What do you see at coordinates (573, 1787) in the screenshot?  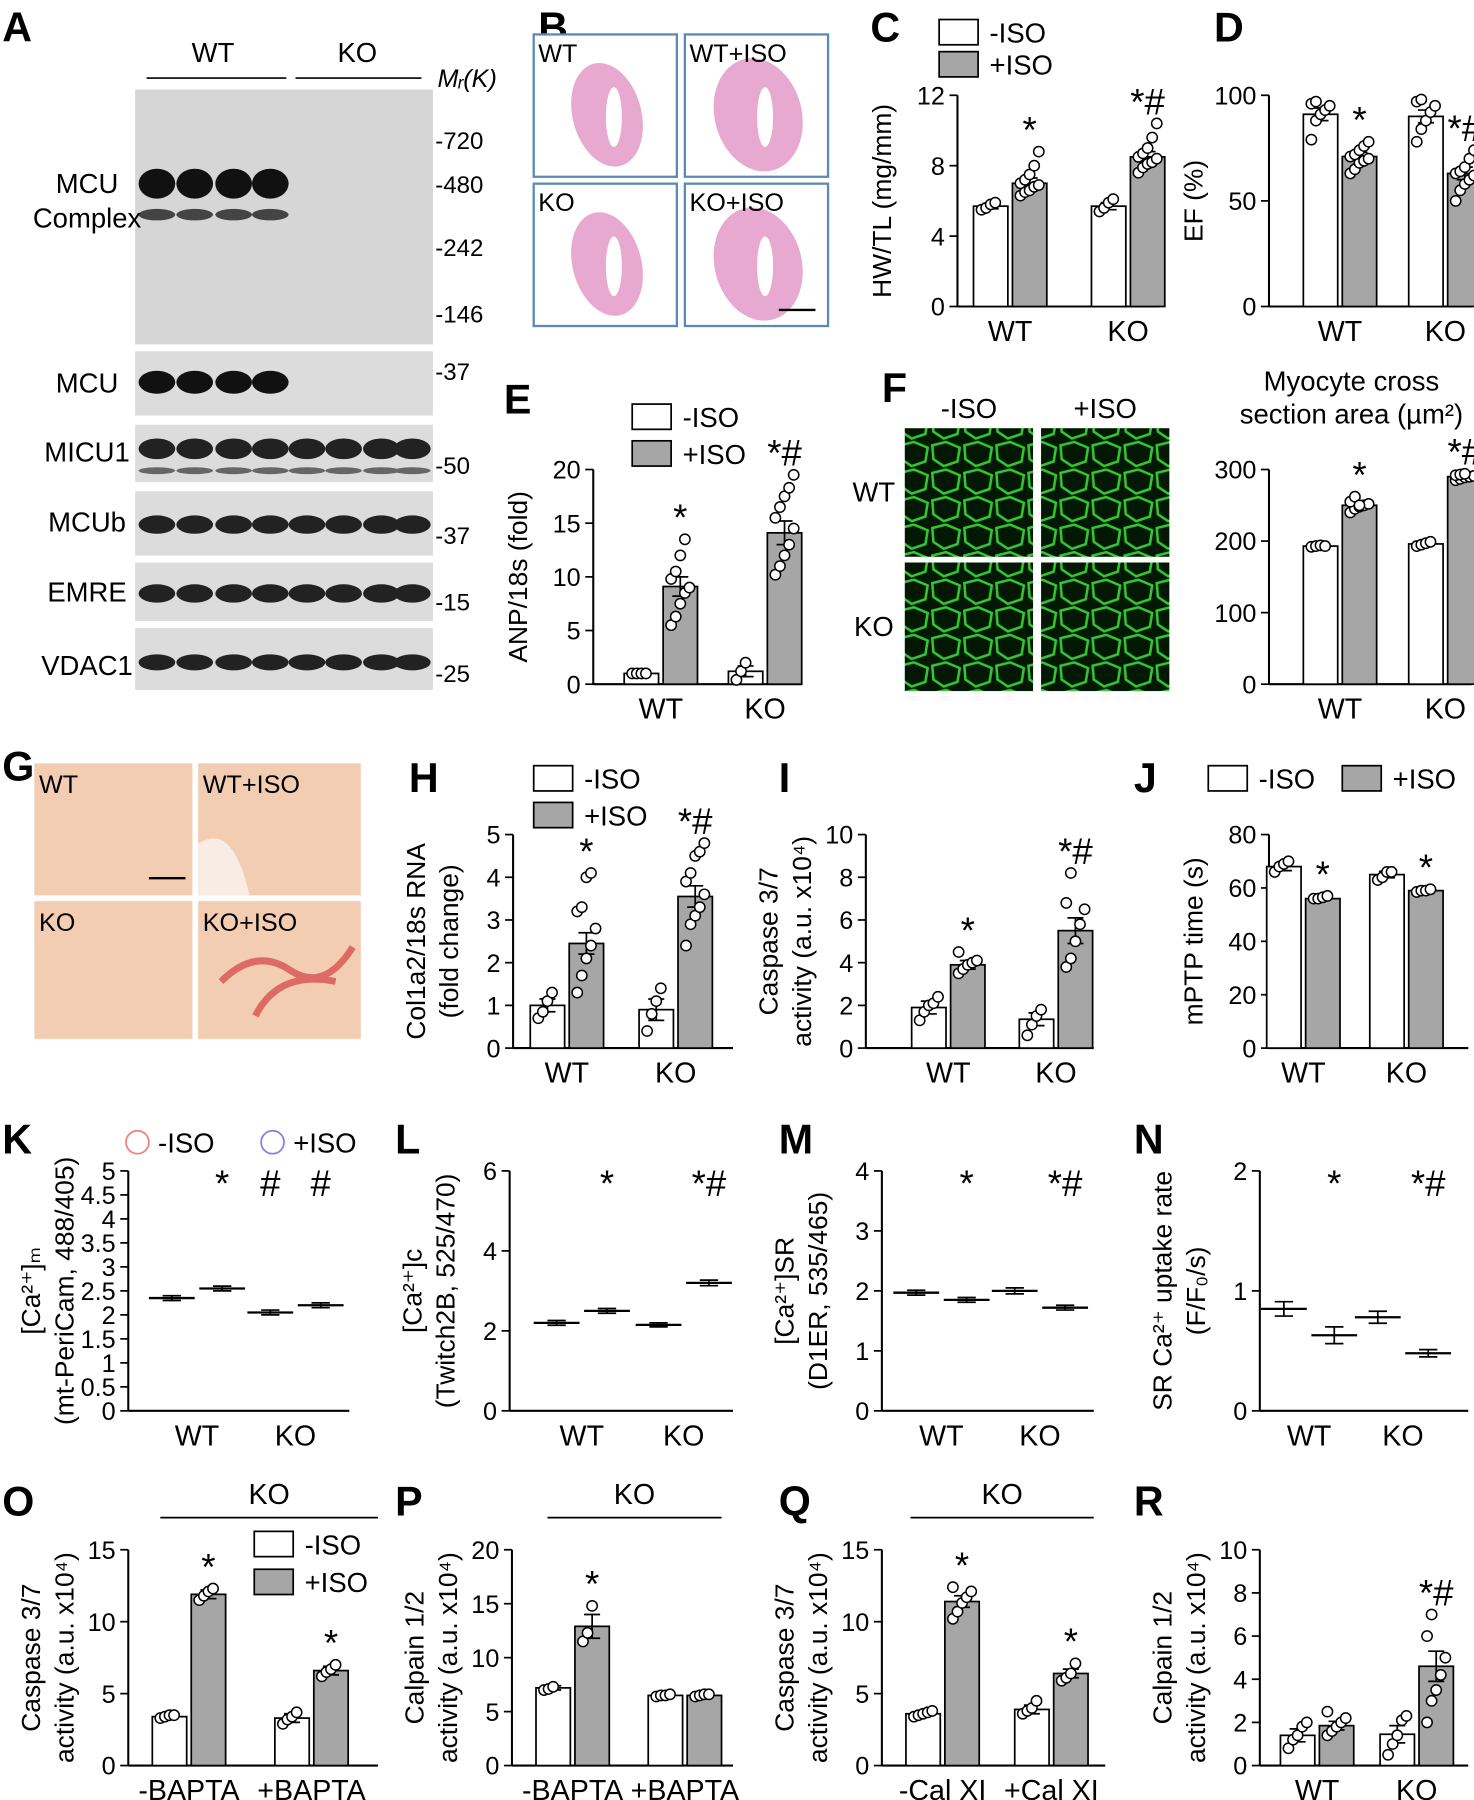 I see `x-tick-label: -BAPTA` at bounding box center [573, 1787].